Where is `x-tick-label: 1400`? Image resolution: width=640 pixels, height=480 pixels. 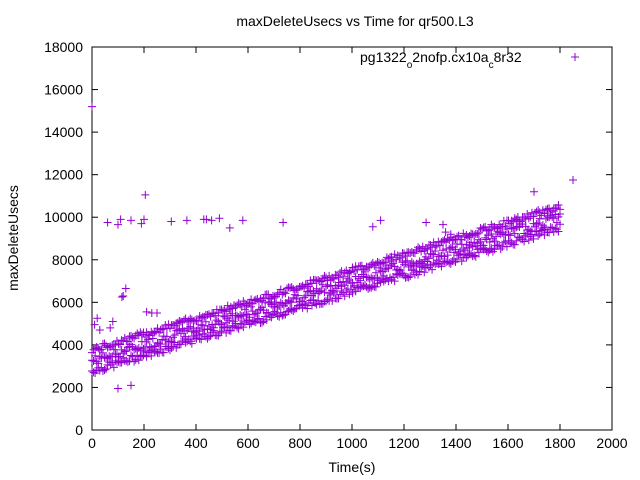 x-tick-label: 1400 is located at coordinates (455, 443).